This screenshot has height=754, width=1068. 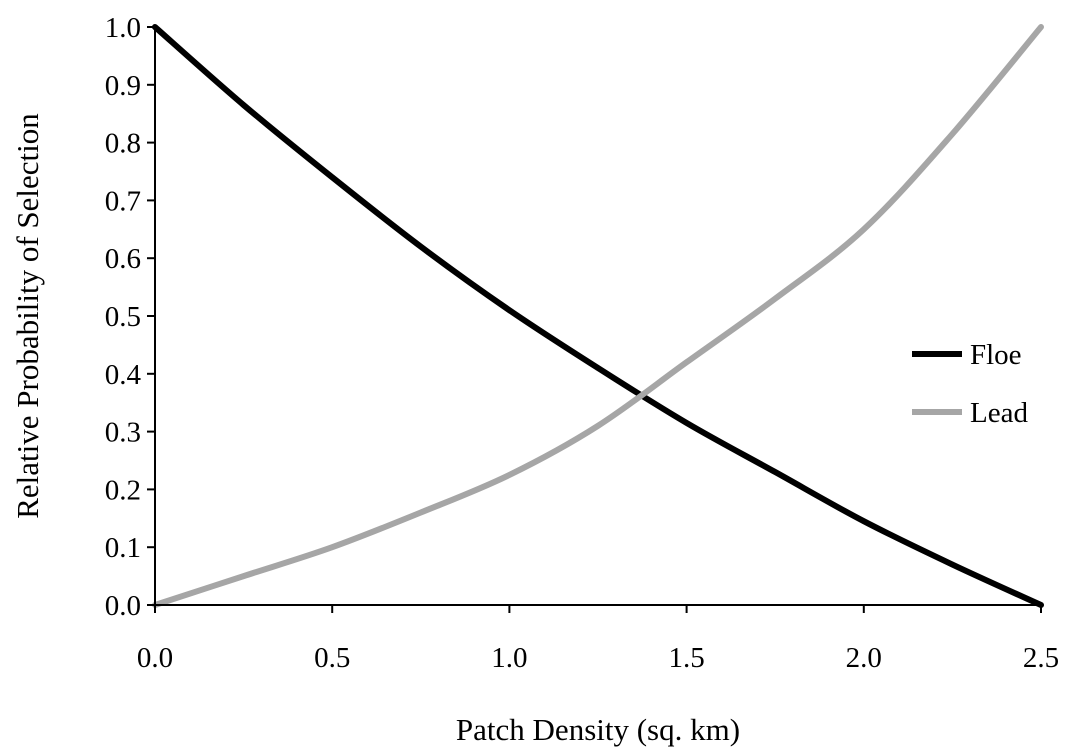 What do you see at coordinates (123, 259) in the screenshot?
I see `y-tick-label: 0.6` at bounding box center [123, 259].